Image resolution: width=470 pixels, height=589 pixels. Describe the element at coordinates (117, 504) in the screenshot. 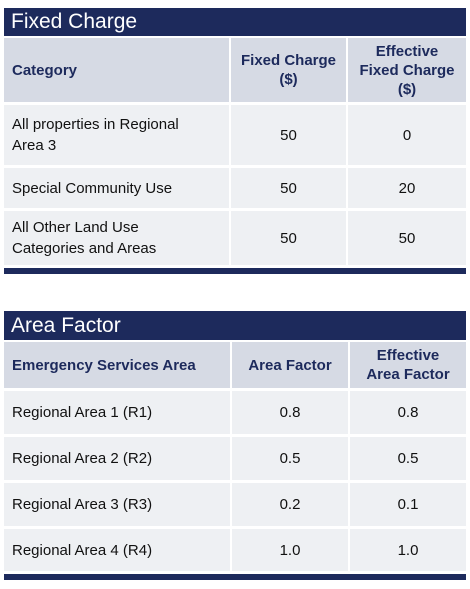

I see `table-cell-area: Regional Area 3 (R3)` at that location.